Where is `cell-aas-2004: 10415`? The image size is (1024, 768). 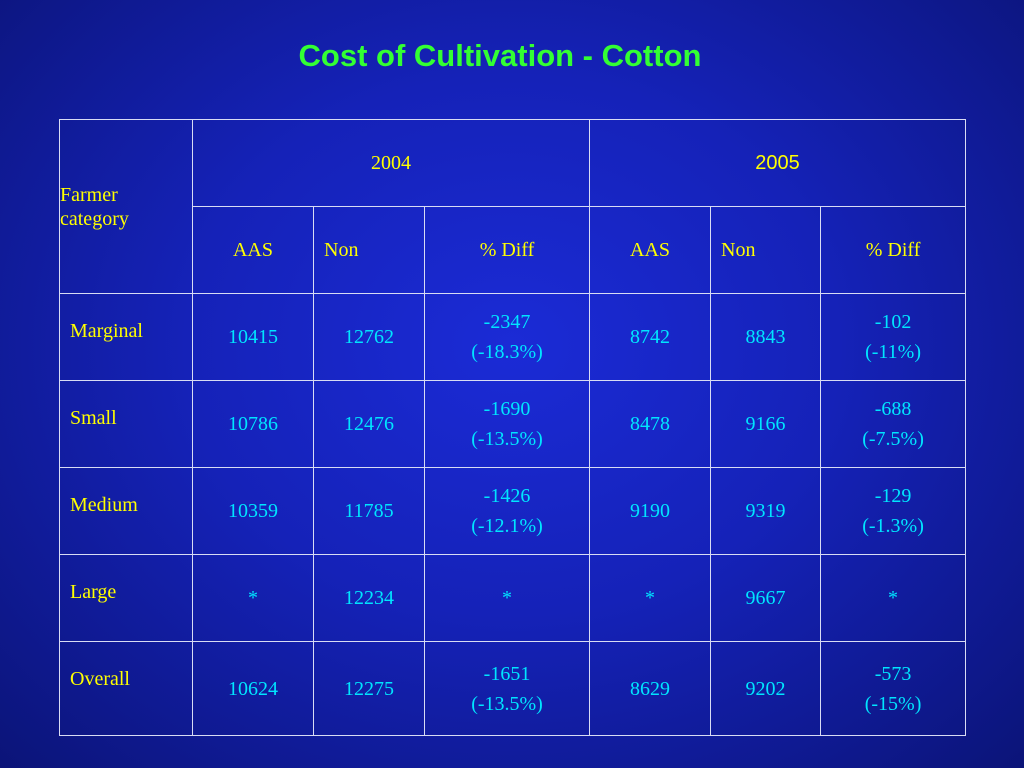 cell-aas-2004: 10415 is located at coordinates (253, 337).